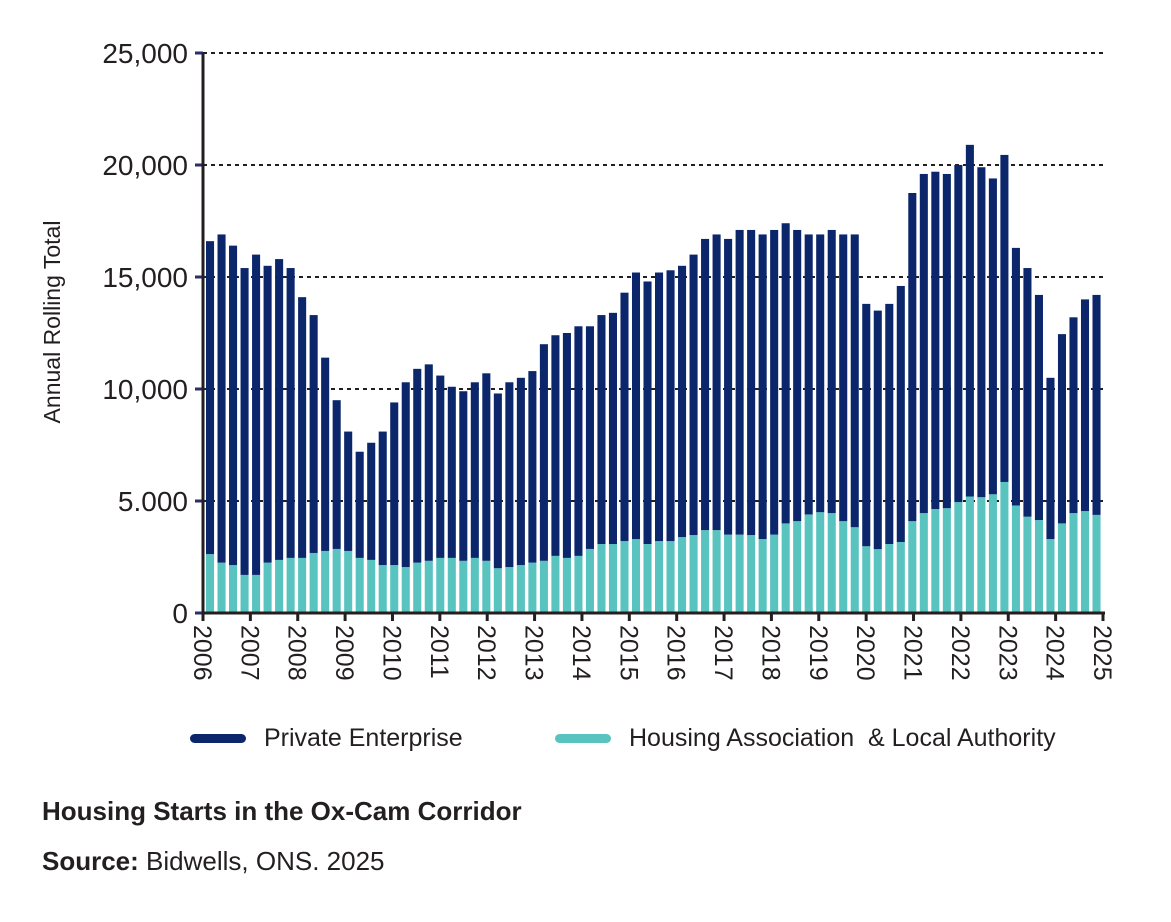  I want to click on x-tick-label: 2018, so click(770, 653).